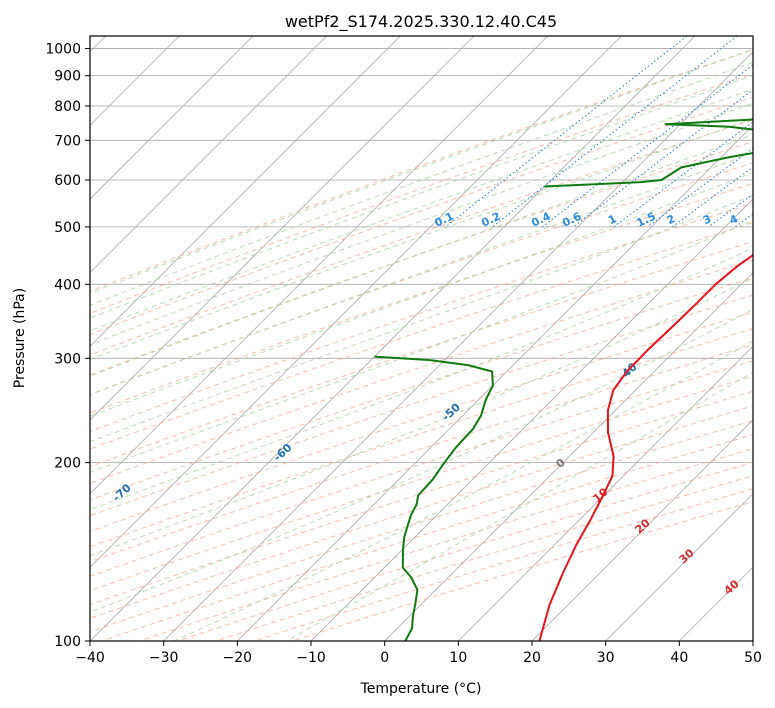 The image size is (775, 708). Describe the element at coordinates (67, 181) in the screenshot. I see `y-tick-label: 600` at that location.